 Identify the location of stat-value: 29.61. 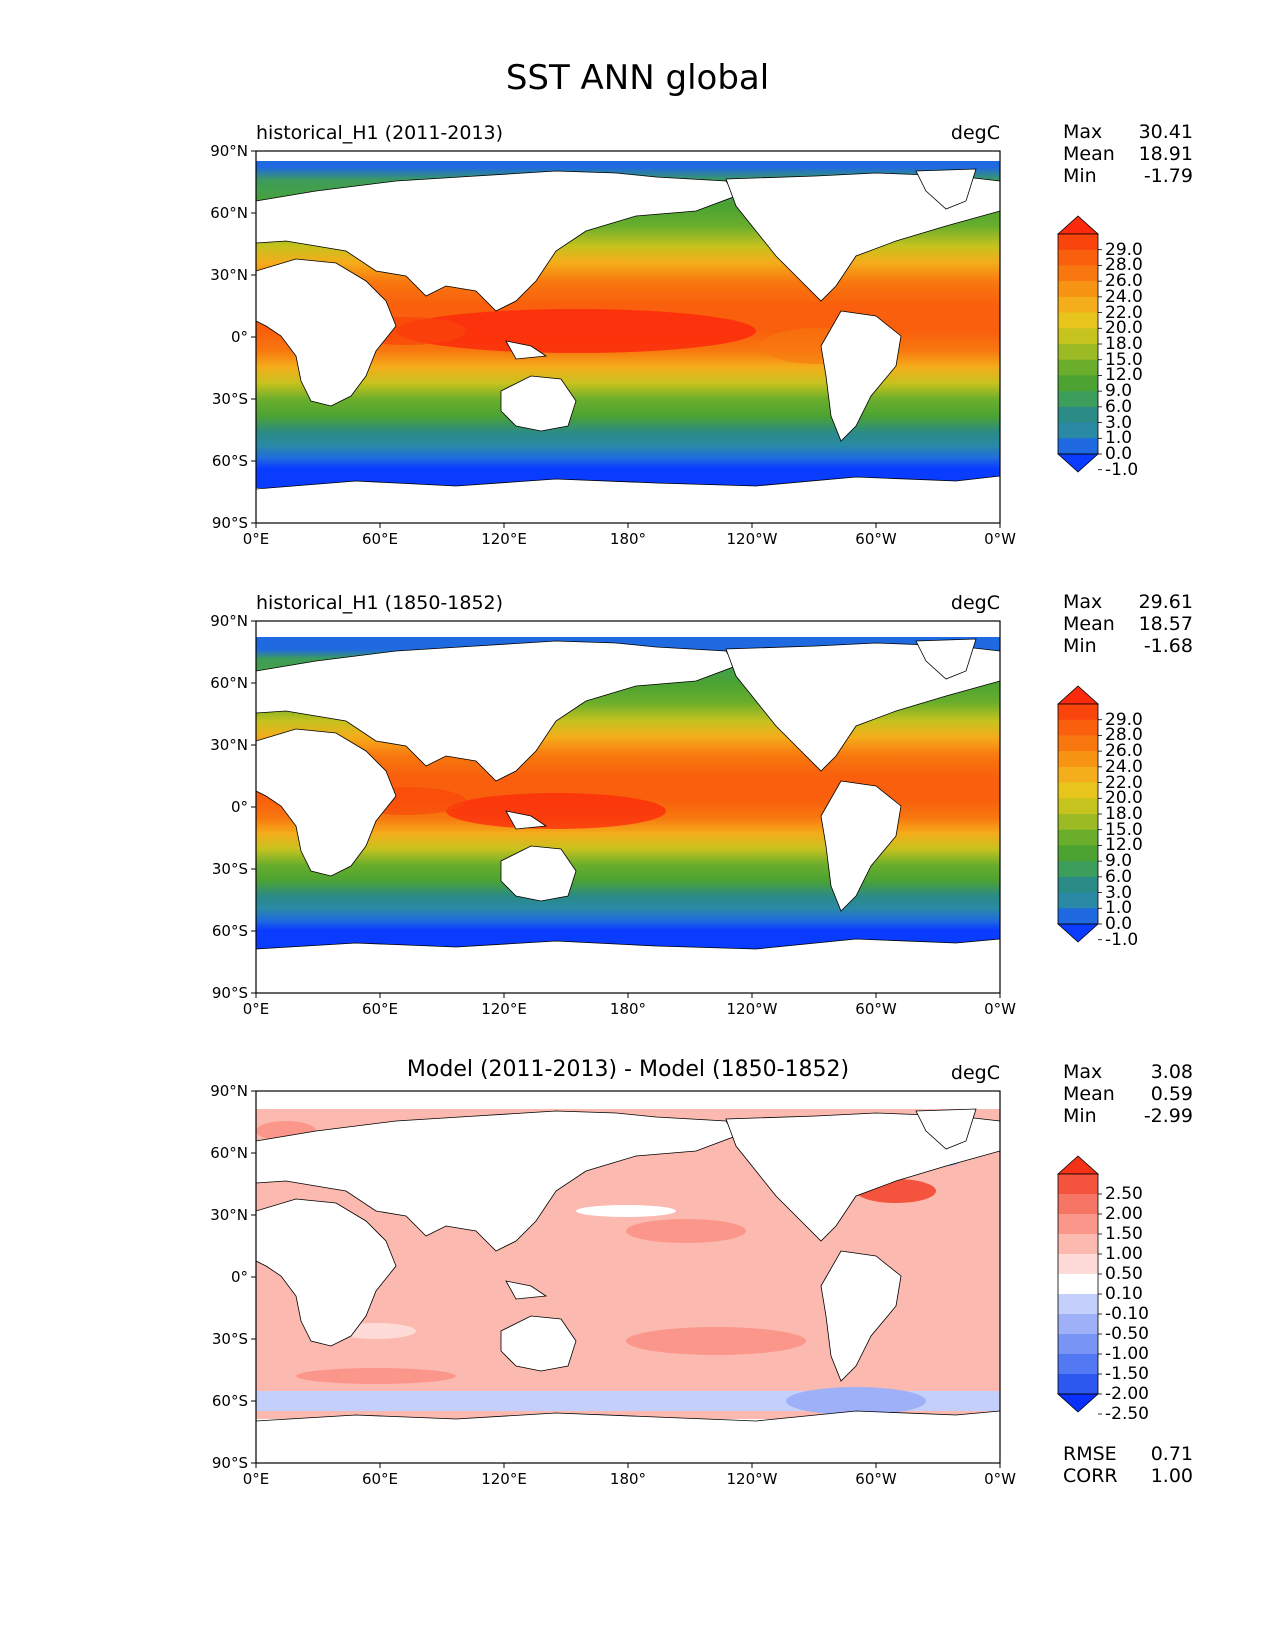
(1165, 602).